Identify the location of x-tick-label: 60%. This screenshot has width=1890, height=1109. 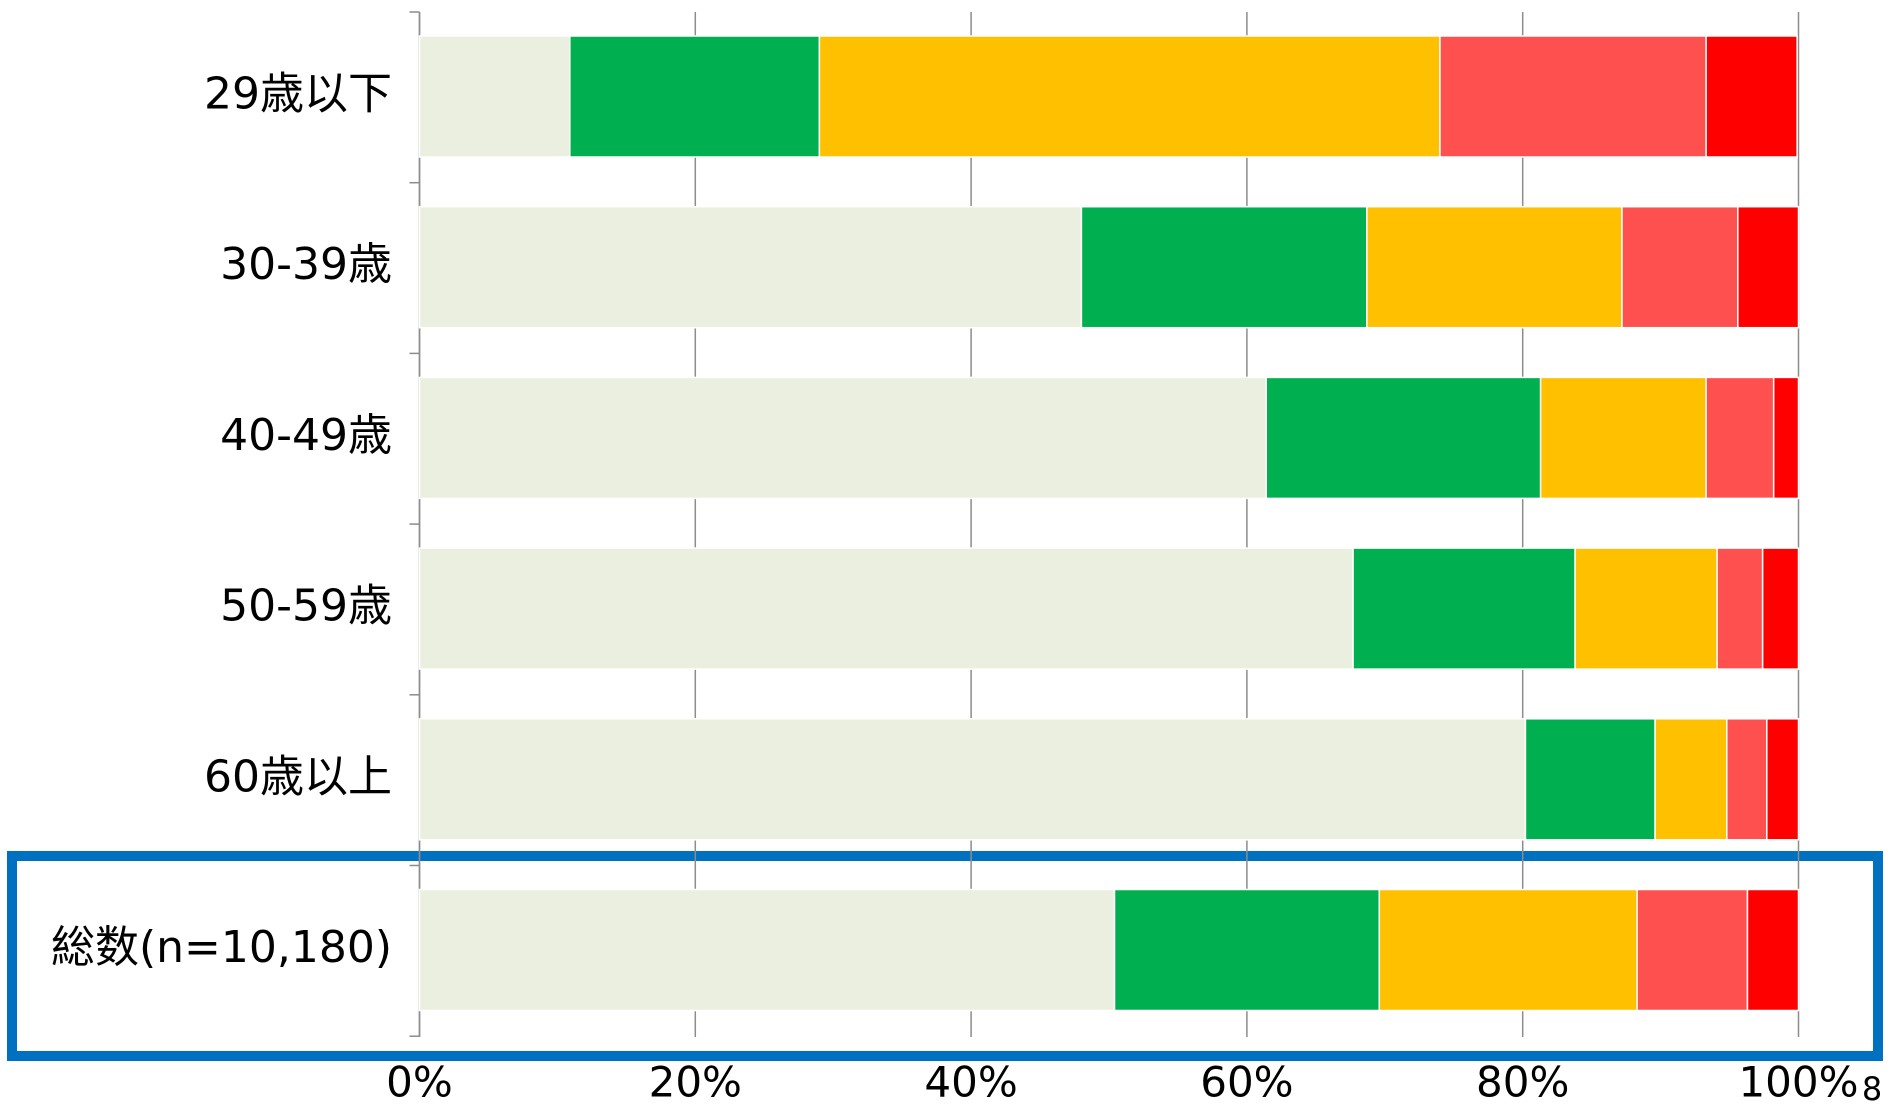
(1246, 1082).